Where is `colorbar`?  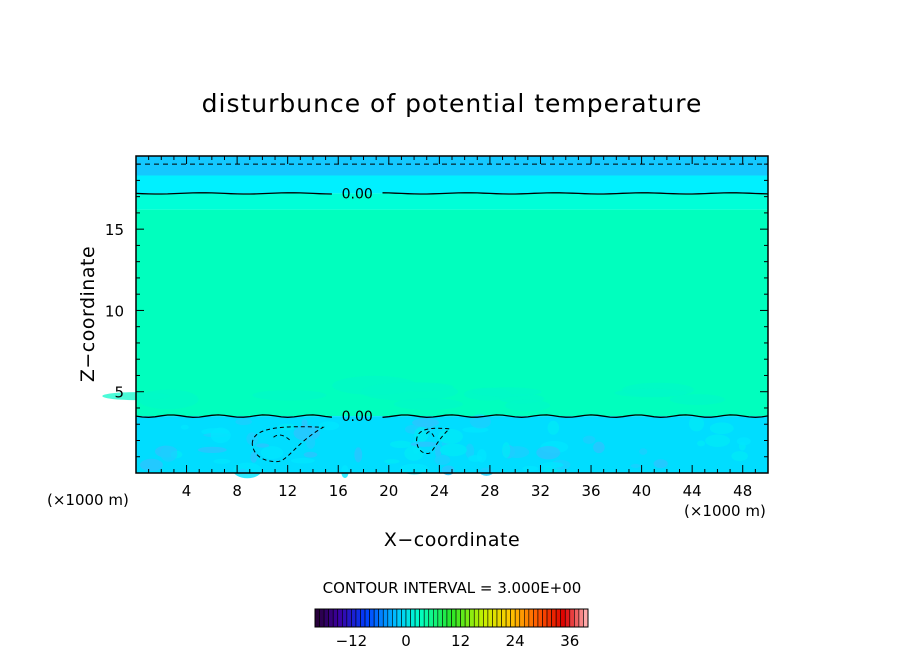 colorbar is located at coordinates (451, 618).